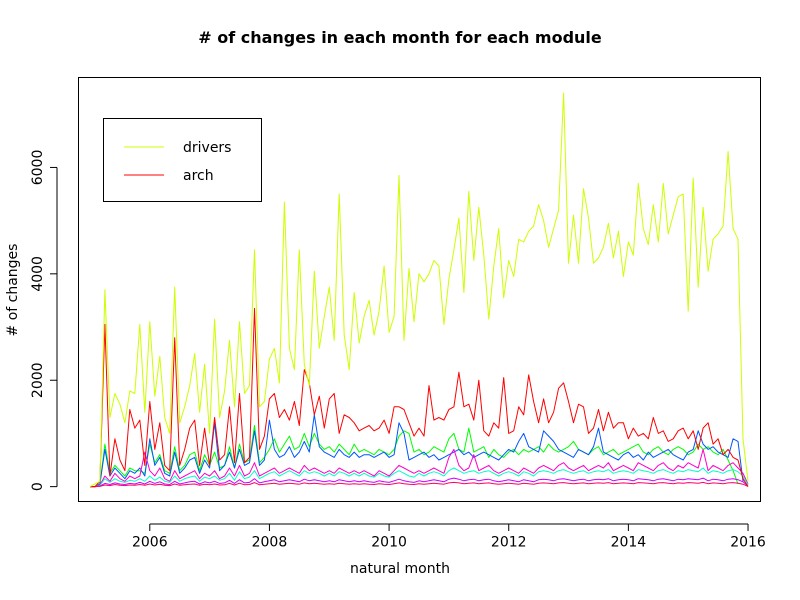 The image size is (800, 600). I want to click on y-tick-label: 0, so click(38, 486).